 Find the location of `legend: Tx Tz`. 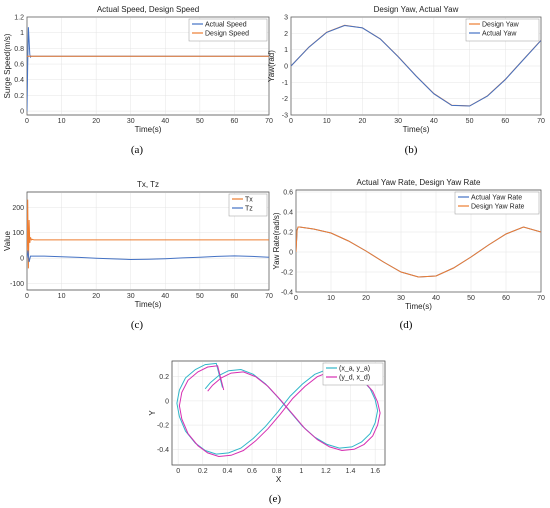

legend: Tx Tz is located at coordinates (248, 205).